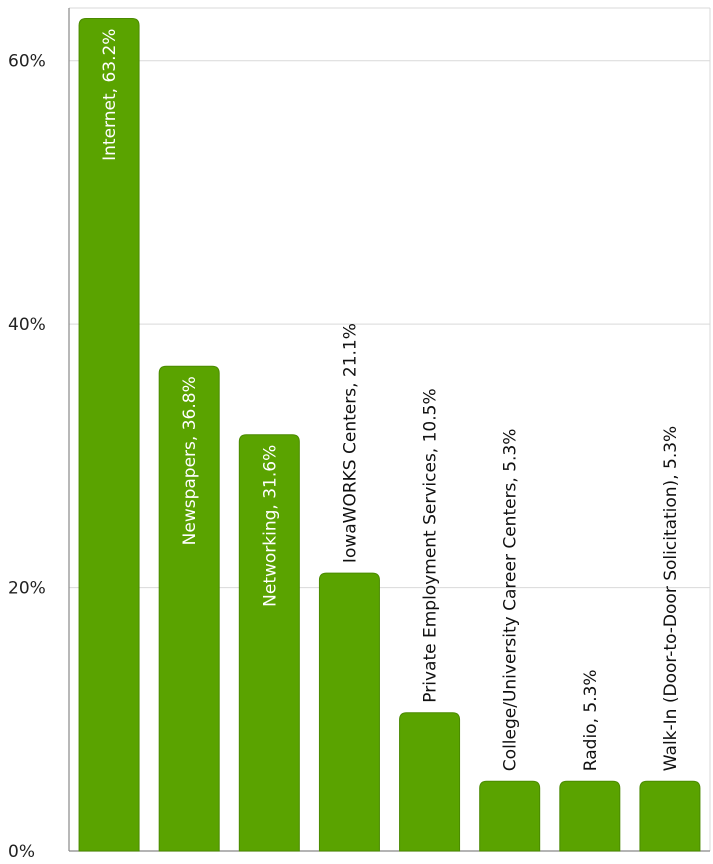 This screenshot has width=713, height=864. Describe the element at coordinates (27, 589) in the screenshot. I see `y-tick-label: 20%` at that location.